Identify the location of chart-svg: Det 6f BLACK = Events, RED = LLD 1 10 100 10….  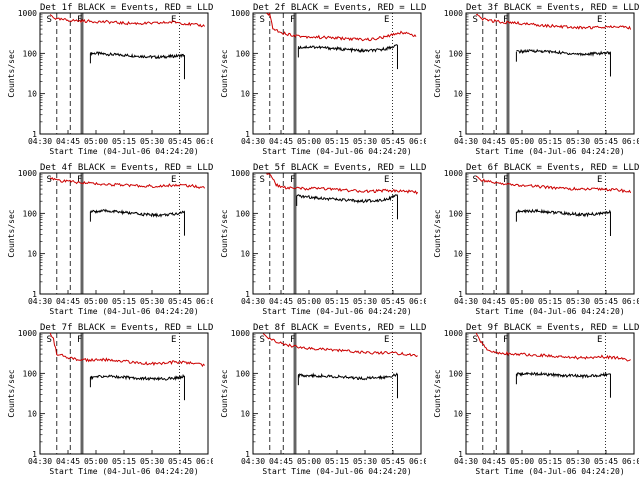
(536, 239).